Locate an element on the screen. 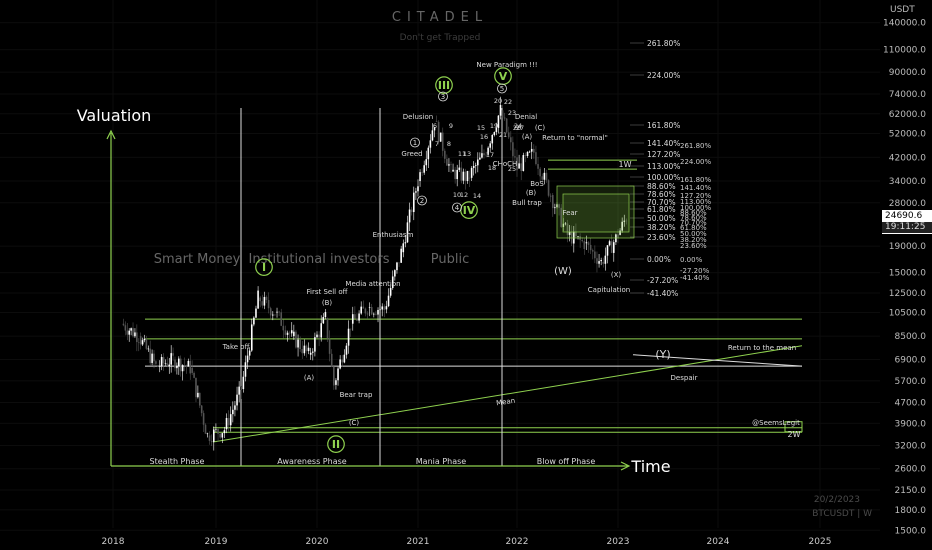 The image size is (932, 550). wave-iii-ring is located at coordinates (444, 85).